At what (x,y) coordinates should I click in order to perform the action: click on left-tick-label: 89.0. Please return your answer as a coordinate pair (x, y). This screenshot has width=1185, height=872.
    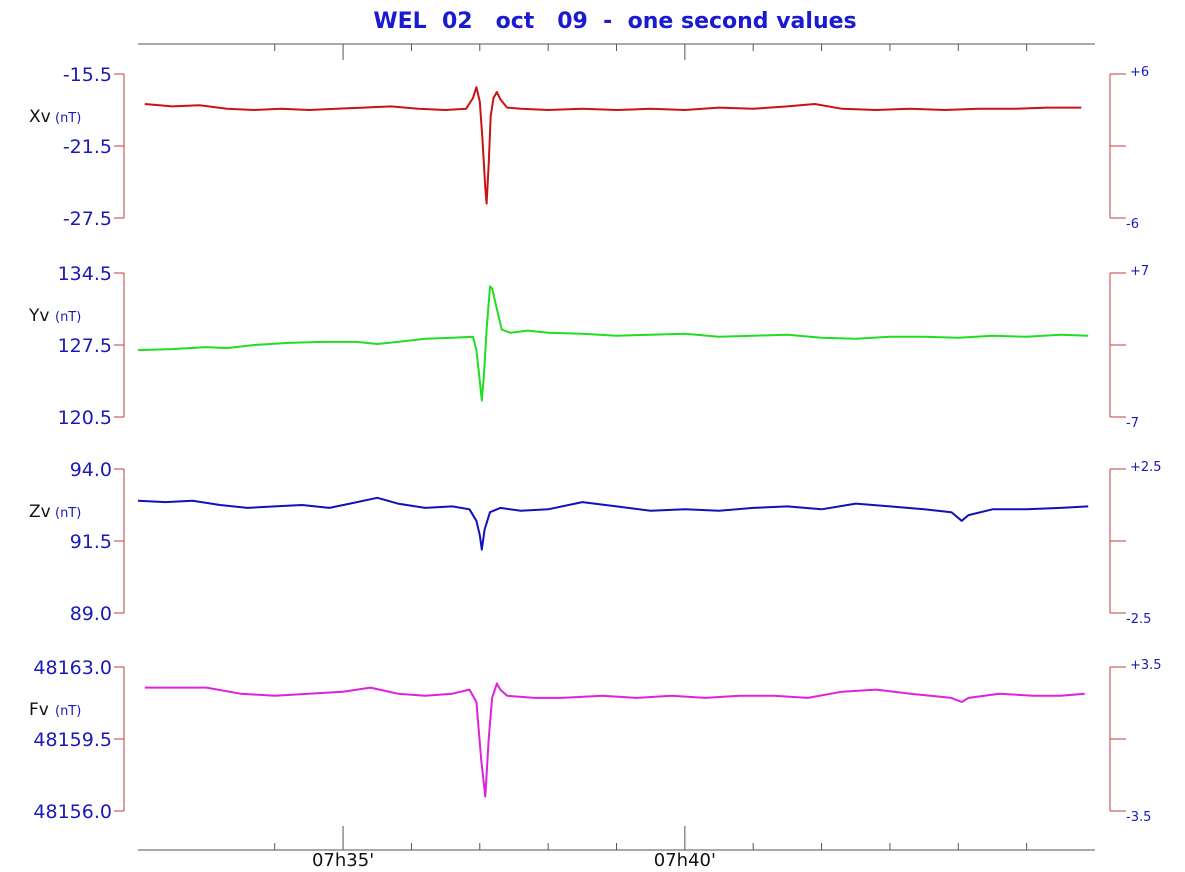
    Looking at the image, I should click on (91, 614).